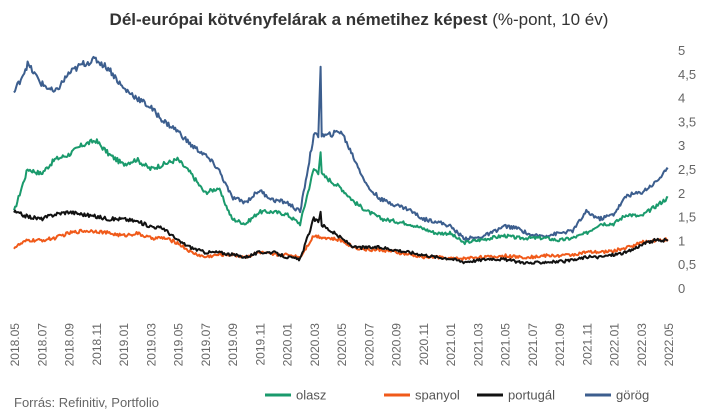 This screenshot has height=415, width=718. I want to click on x-tick-label: 2019.05, so click(179, 345).